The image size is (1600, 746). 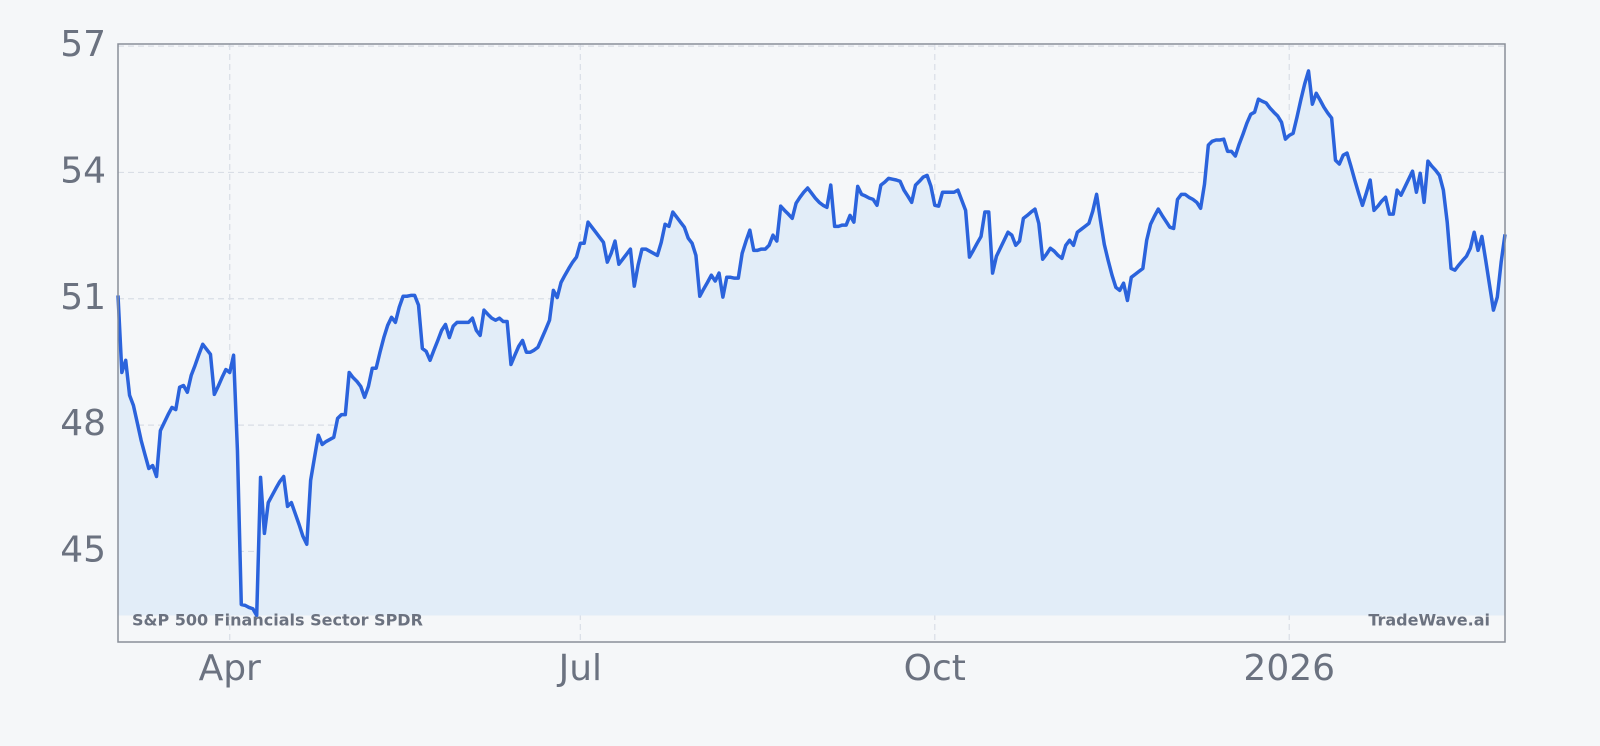 What do you see at coordinates (935, 668) in the screenshot?
I see `x-tick-label: Oct` at bounding box center [935, 668].